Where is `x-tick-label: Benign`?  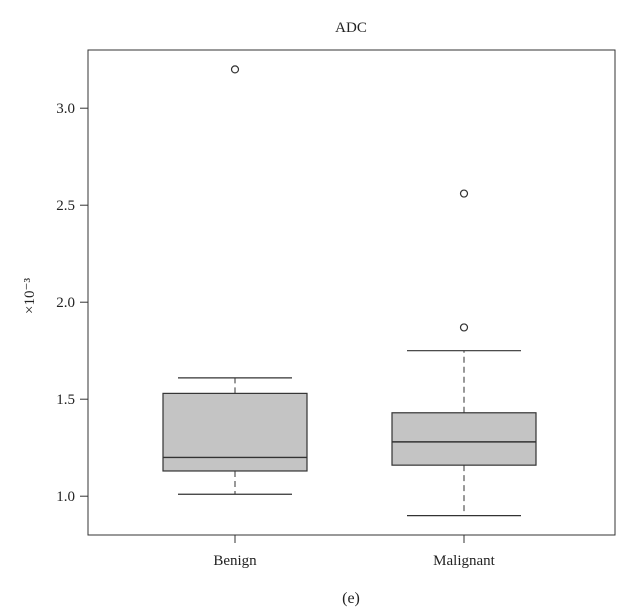
x-tick-label: Benign is located at coordinates (235, 561).